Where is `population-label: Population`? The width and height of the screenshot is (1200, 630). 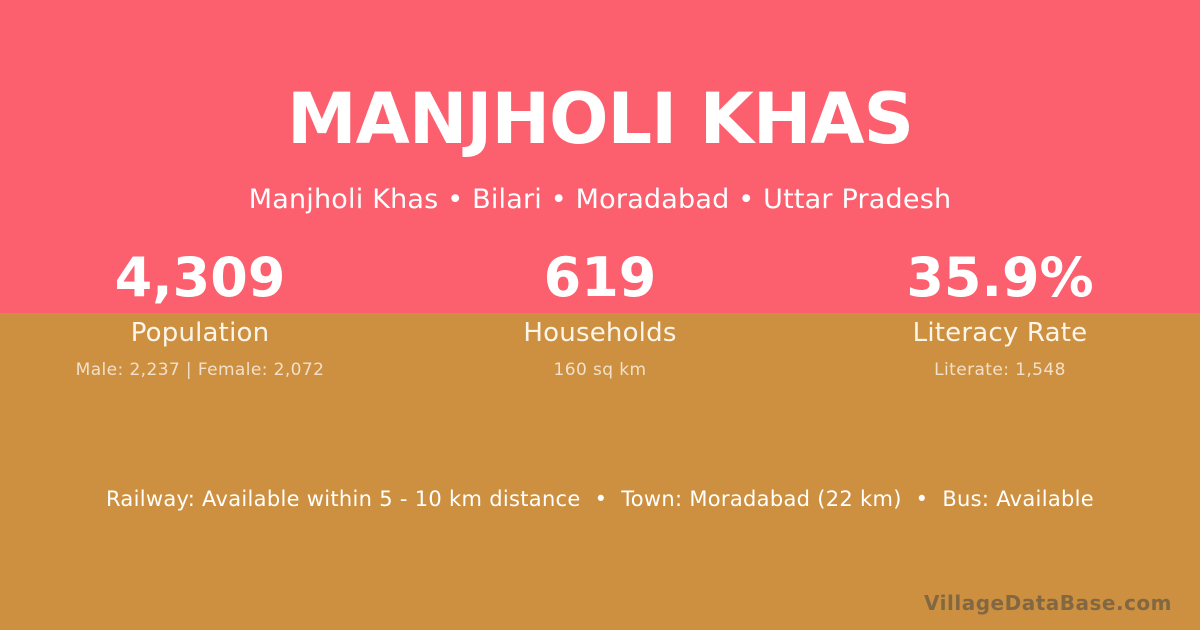
population-label: Population is located at coordinates (200, 333).